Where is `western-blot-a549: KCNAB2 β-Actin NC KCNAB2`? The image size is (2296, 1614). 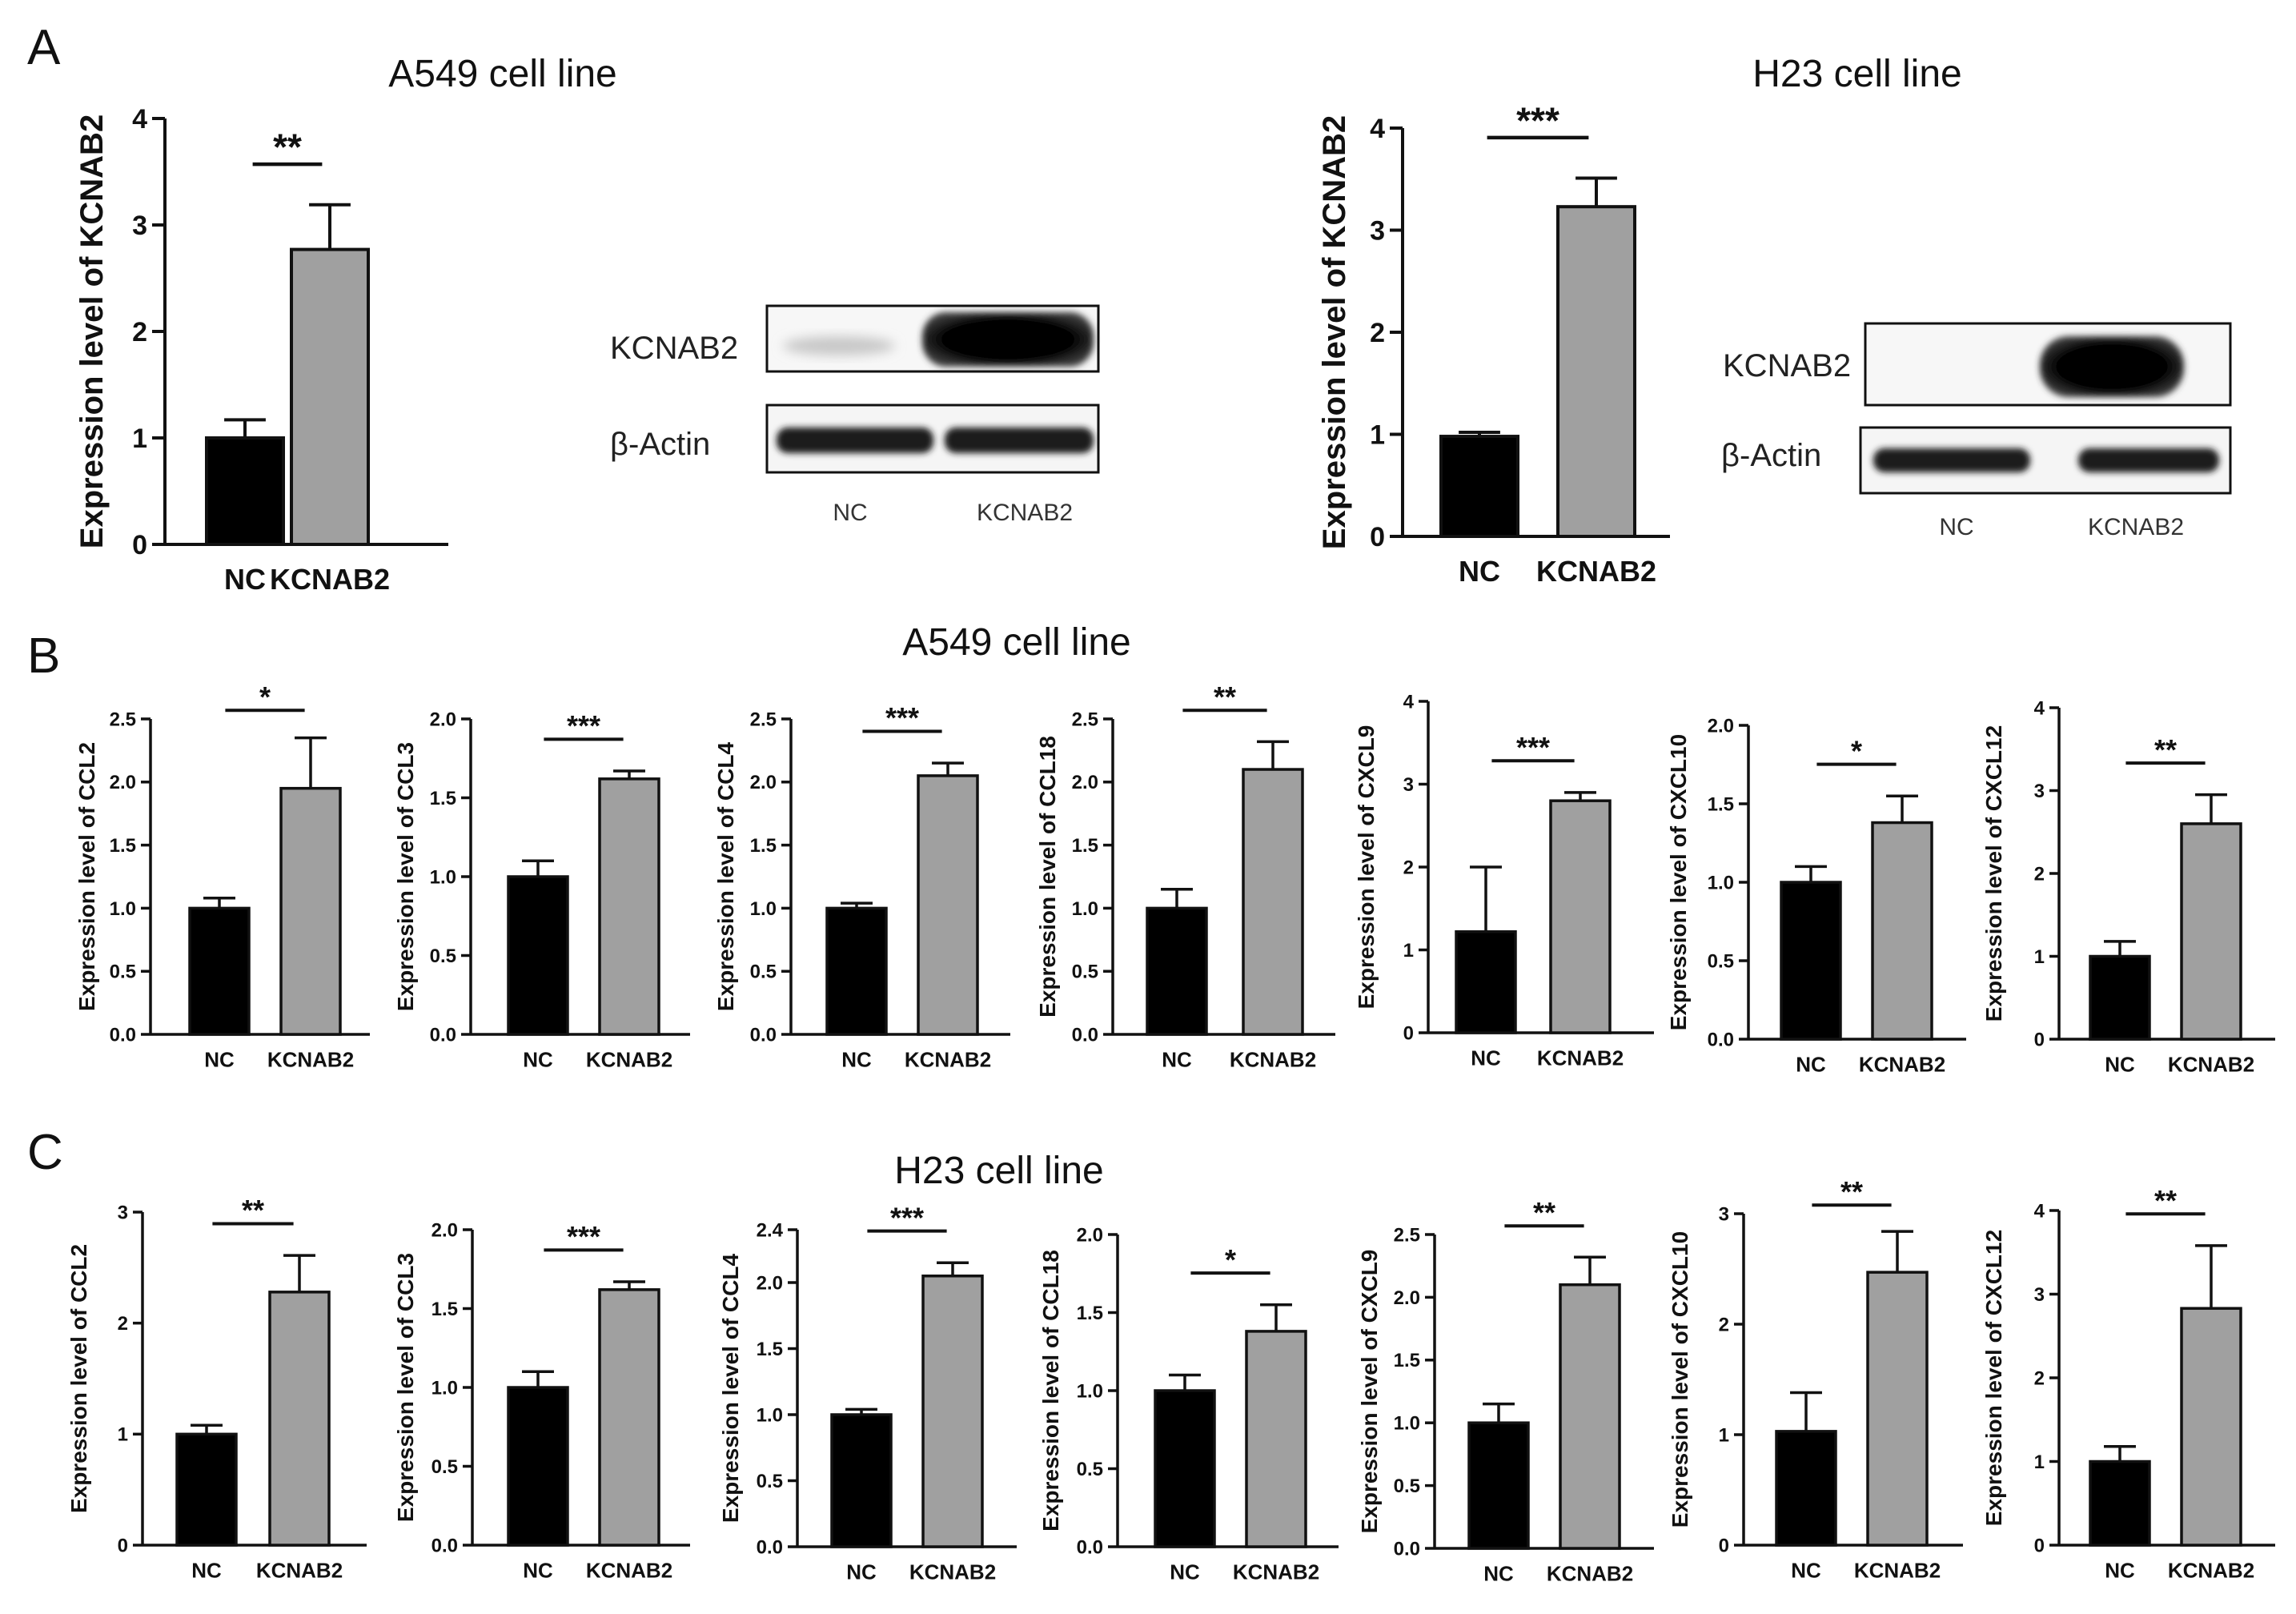
western-blot-a549: KCNAB2 β-Actin NC KCNAB2 is located at coordinates (855, 415).